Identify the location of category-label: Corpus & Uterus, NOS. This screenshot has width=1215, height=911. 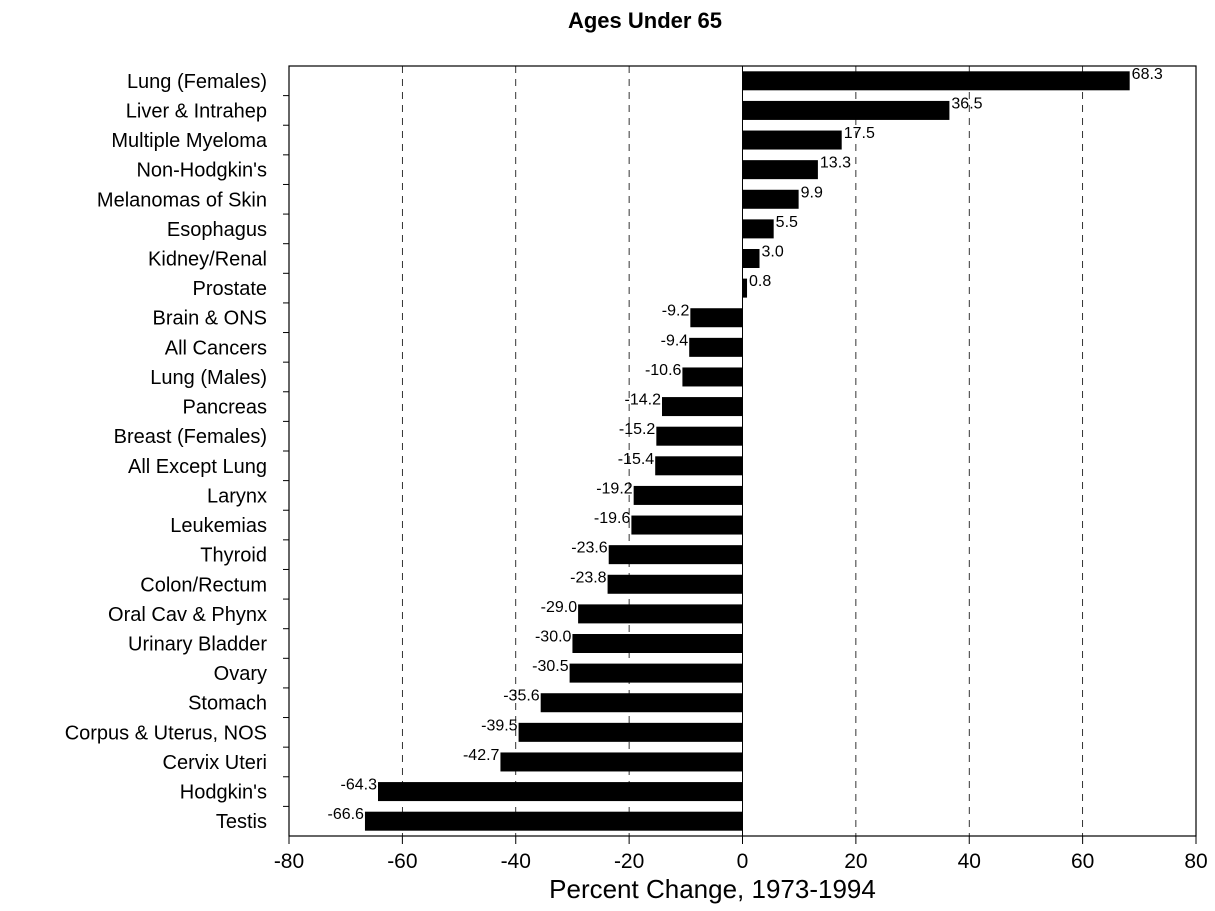
(166, 733).